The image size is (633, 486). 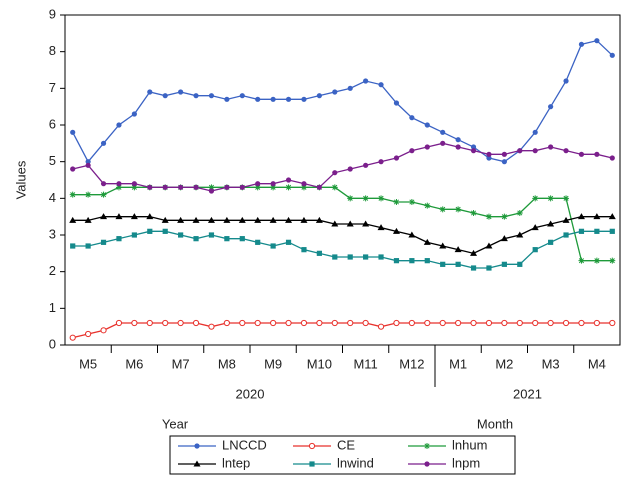 I want to click on y-tick-label: 3, so click(x=52, y=233).